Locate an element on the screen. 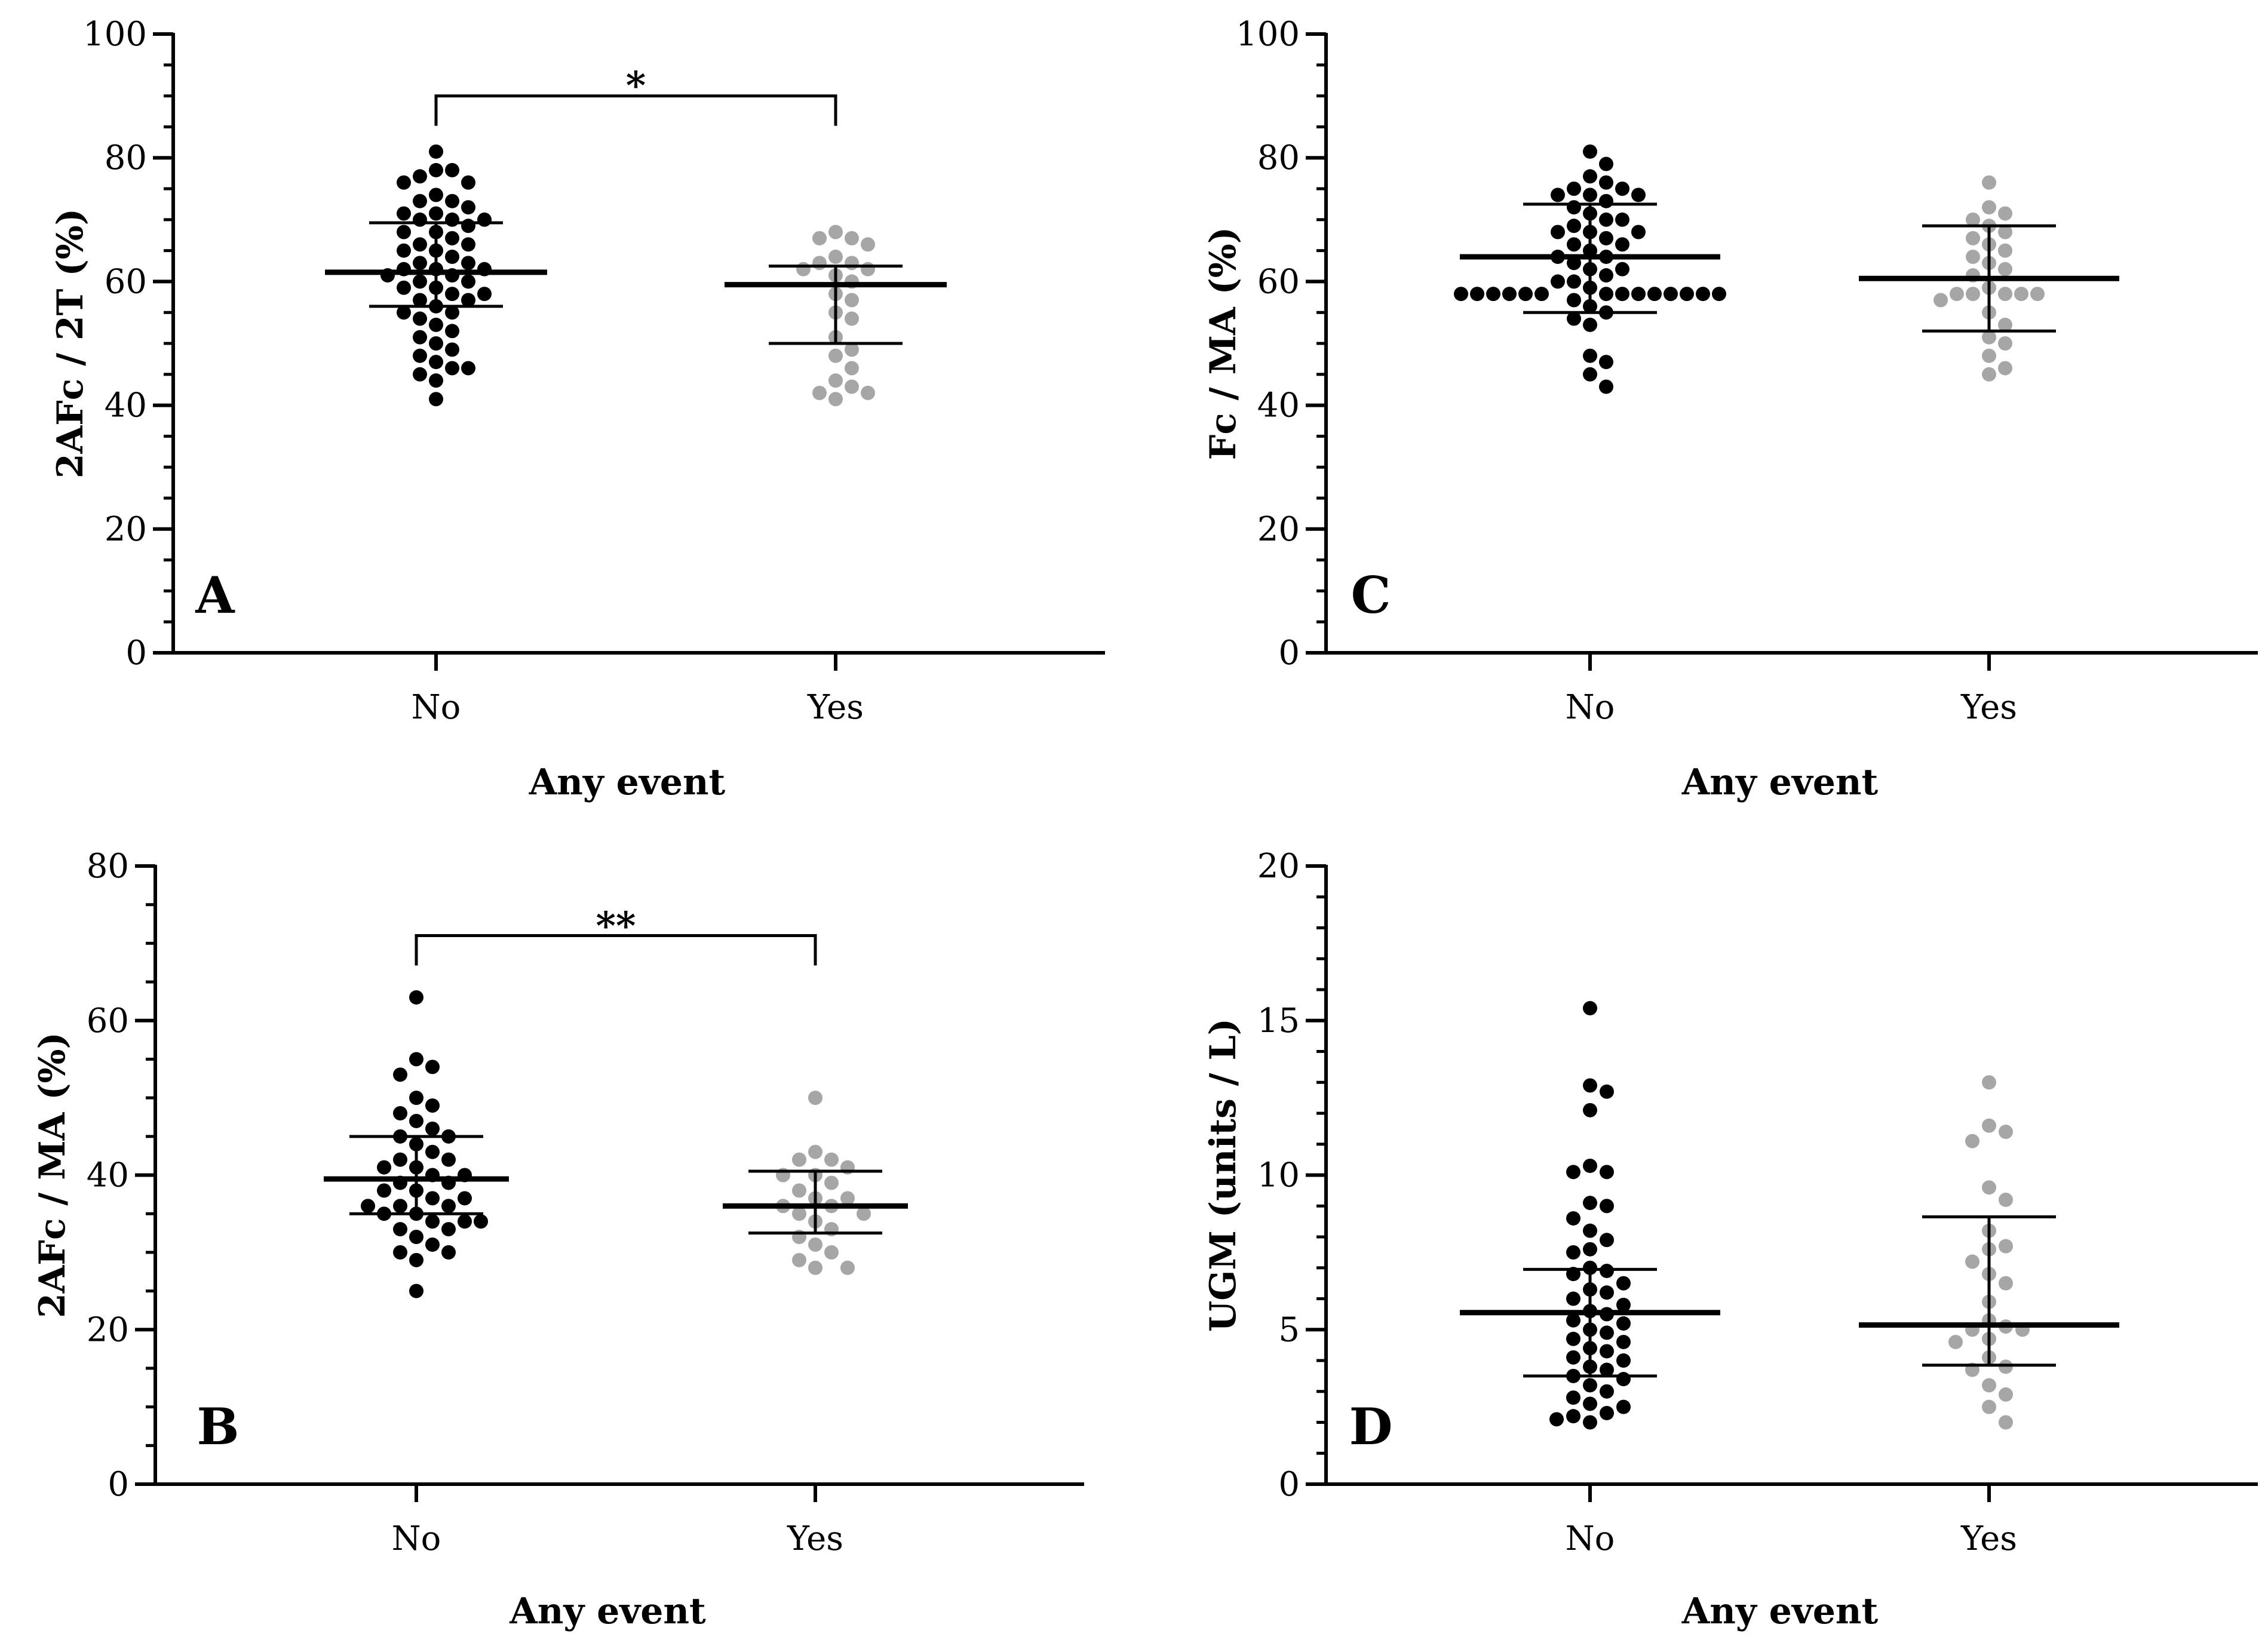  y-tick-label: 100 is located at coordinates (115, 34).